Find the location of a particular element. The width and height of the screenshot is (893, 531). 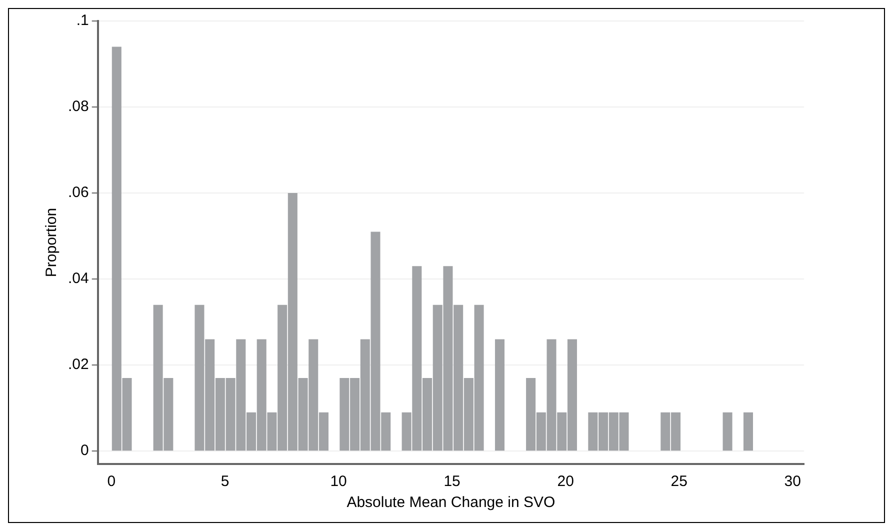

x-tick-label: 5 is located at coordinates (225, 481).